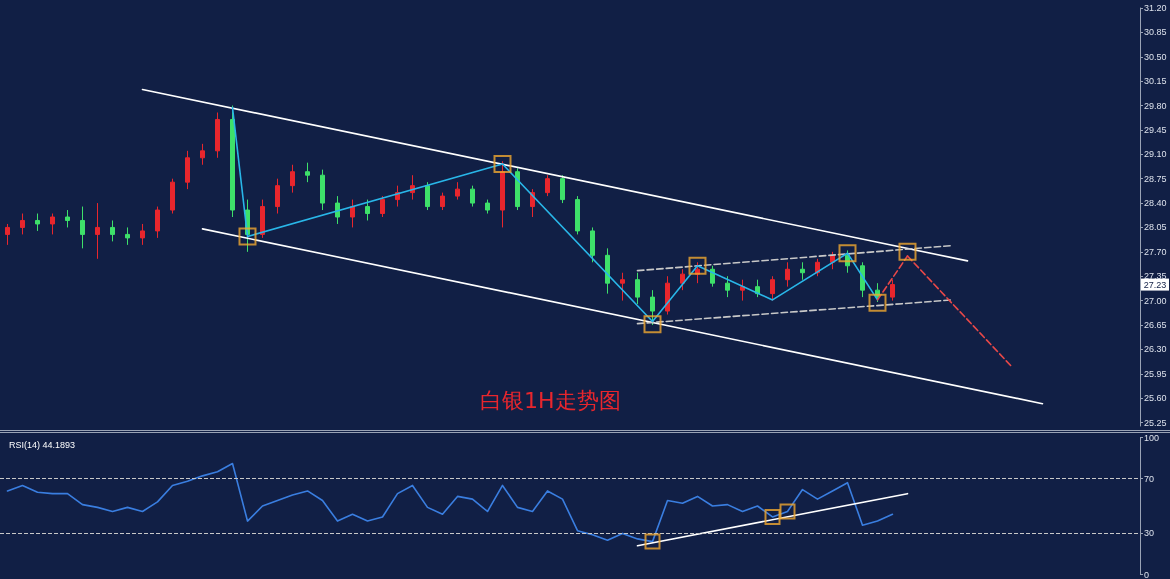 This screenshot has width=1170, height=579. I want to click on y-tick-label: 0, so click(1147, 574).